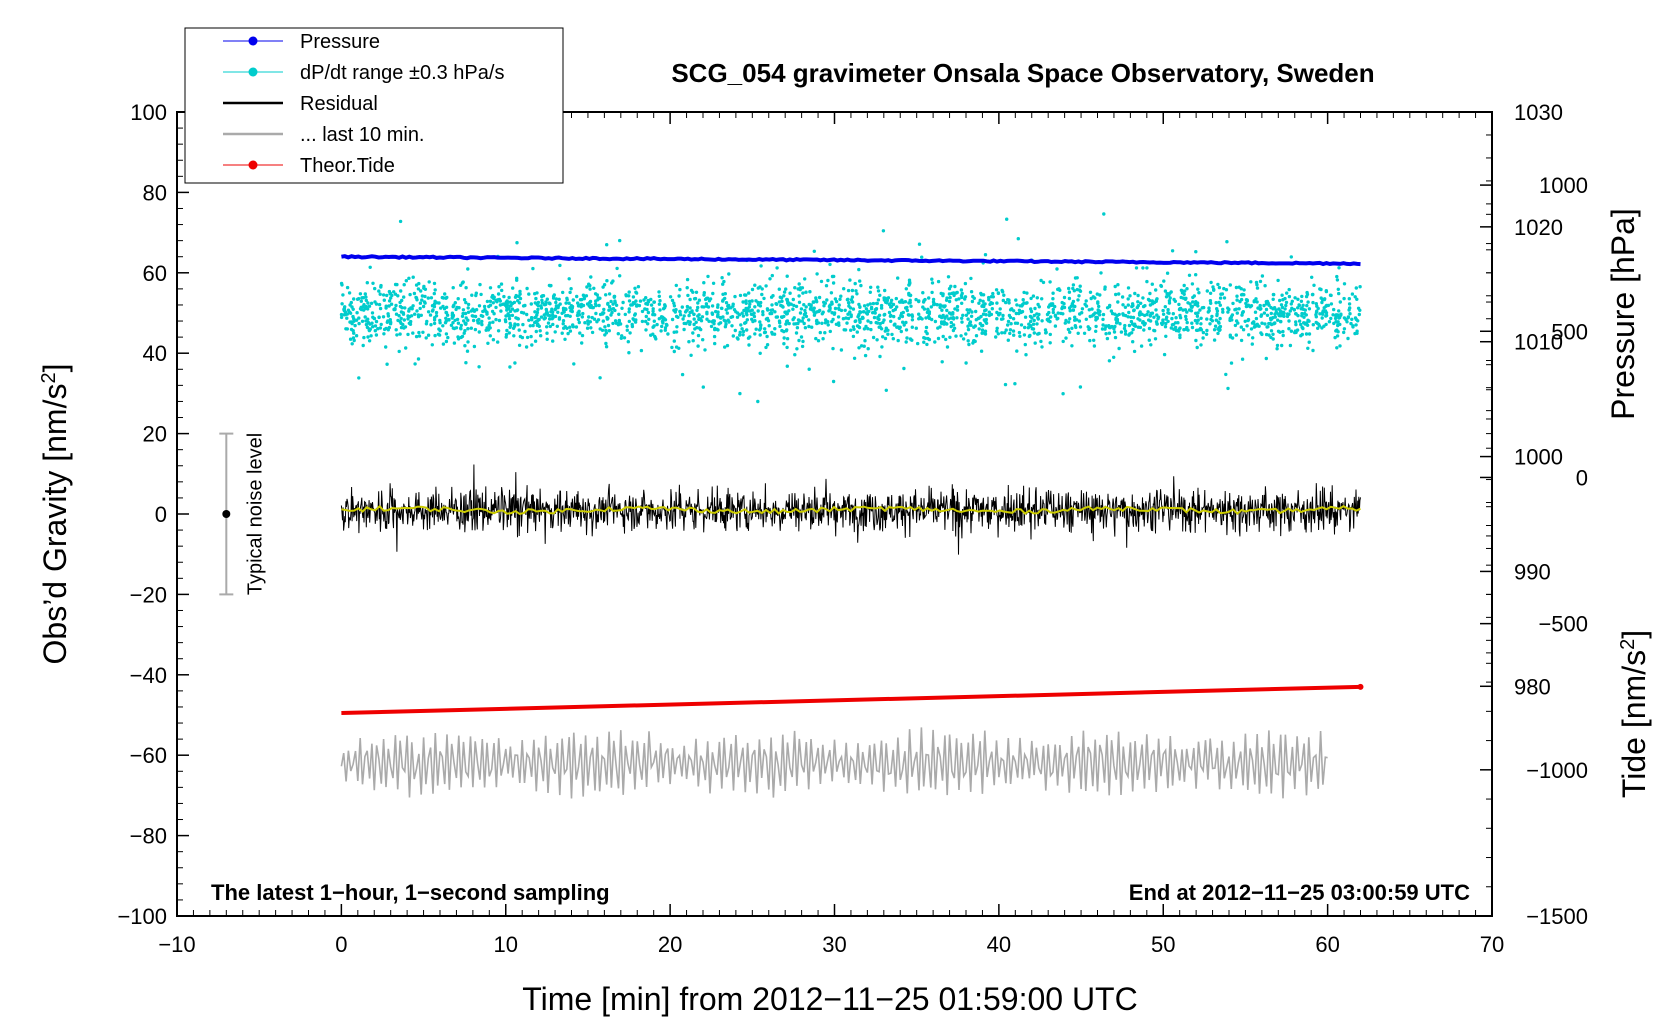  I want to click on tide-tick-label: −1500, so click(1557, 916).